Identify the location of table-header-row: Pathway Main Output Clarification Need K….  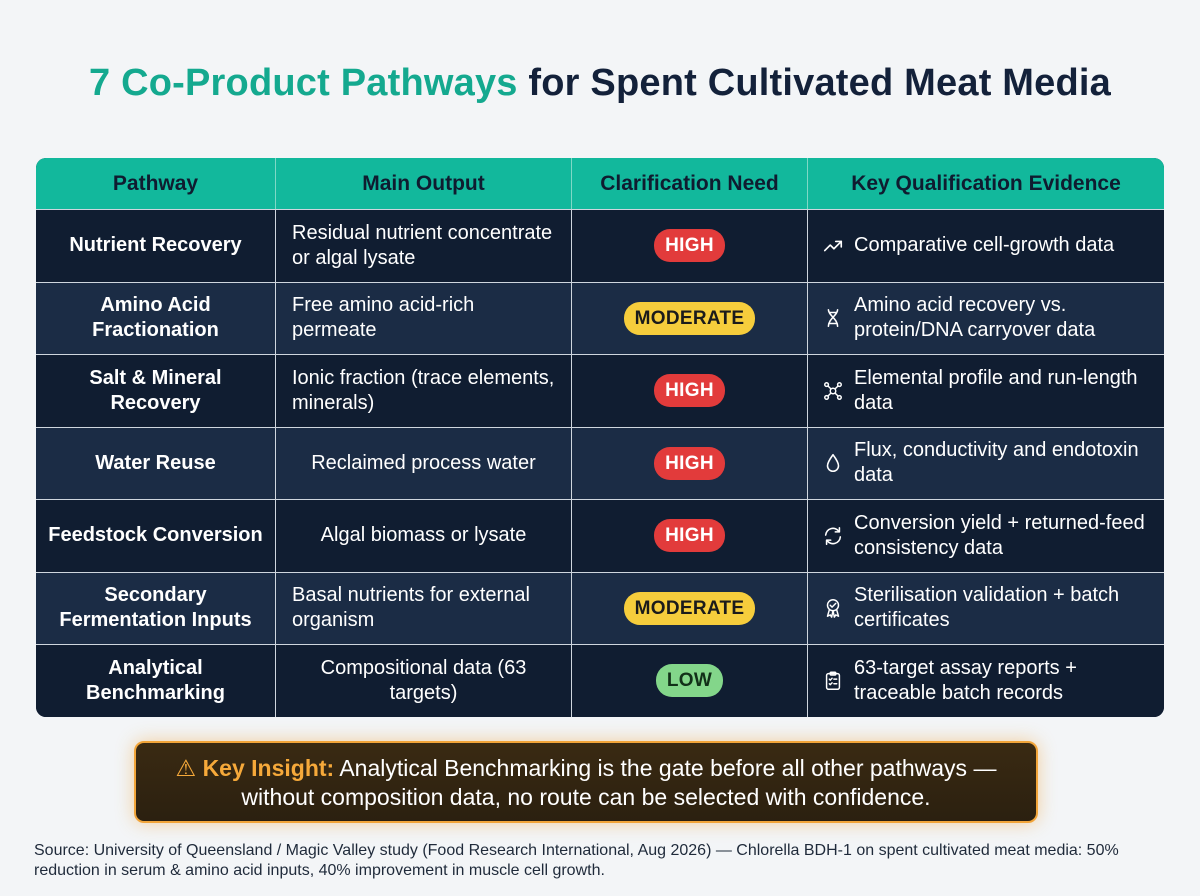
(600, 183).